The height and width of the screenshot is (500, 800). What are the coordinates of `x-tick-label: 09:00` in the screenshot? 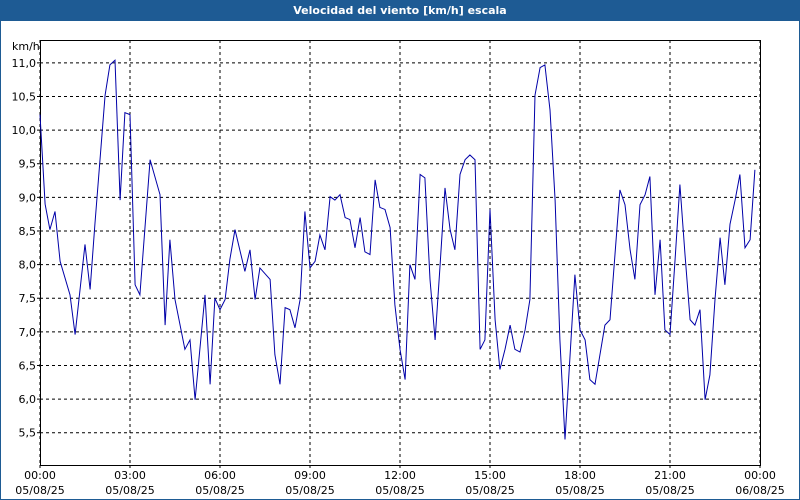 It's located at (310, 475).